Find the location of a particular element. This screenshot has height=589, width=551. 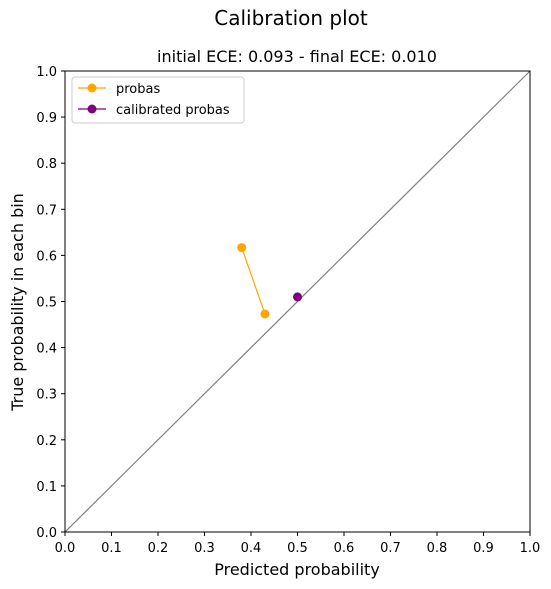

y-tick-label: 0.1 is located at coordinates (46, 487).